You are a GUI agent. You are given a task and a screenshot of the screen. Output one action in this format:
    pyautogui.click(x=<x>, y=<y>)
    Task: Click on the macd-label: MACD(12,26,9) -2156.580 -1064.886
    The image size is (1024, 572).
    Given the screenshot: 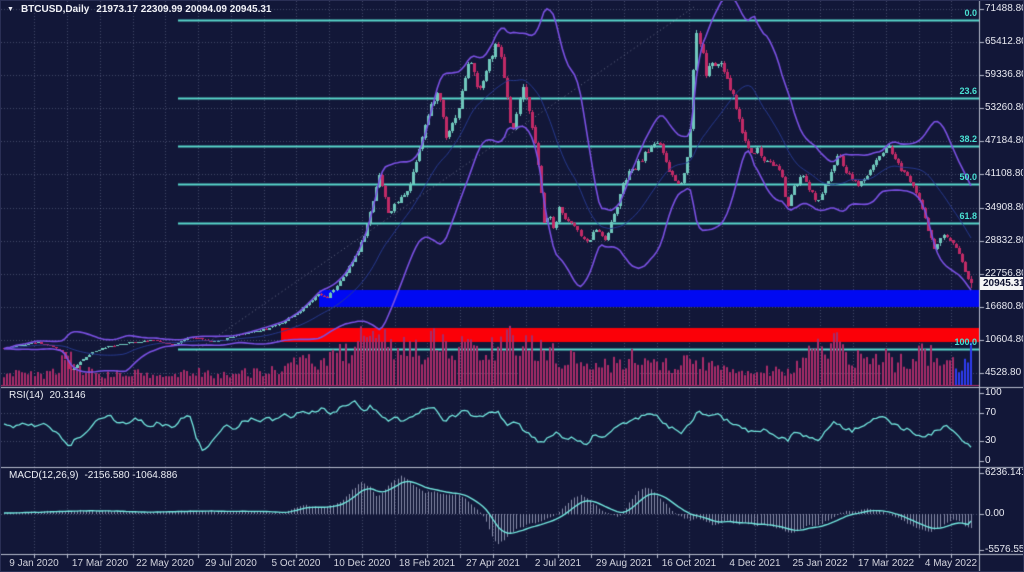 What is the action you would take?
    pyautogui.click(x=93, y=475)
    